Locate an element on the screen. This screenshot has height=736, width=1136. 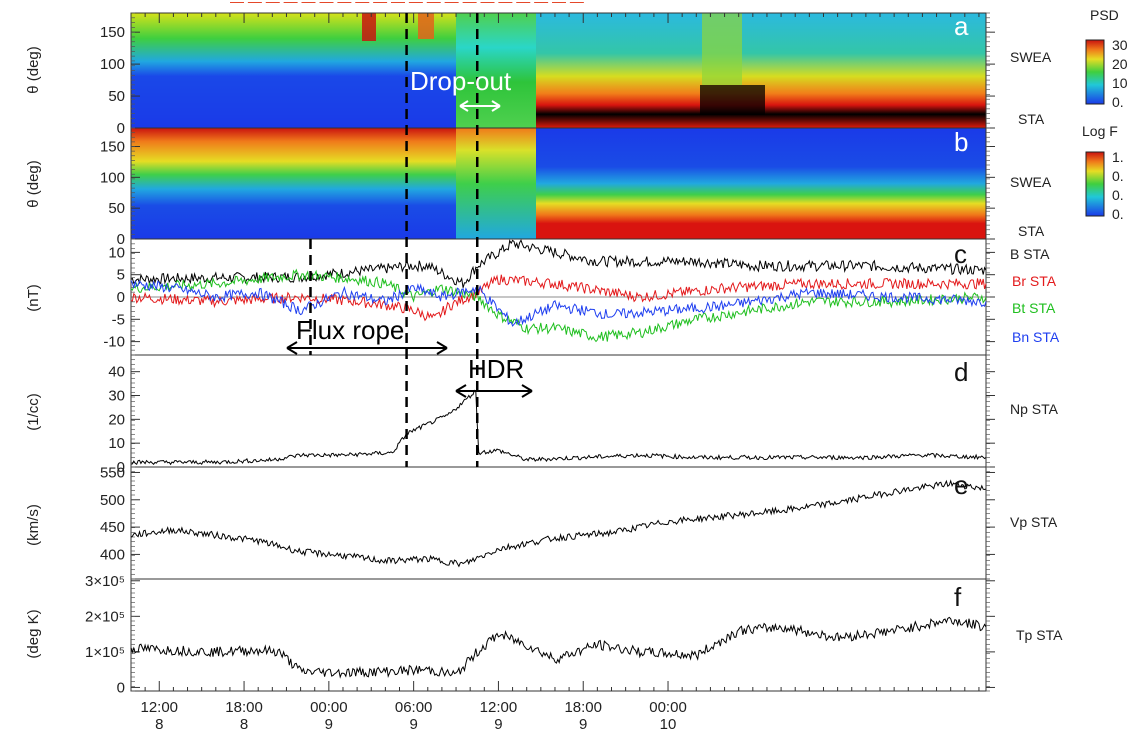
ytick-label: 50 is located at coordinates (116, 208).